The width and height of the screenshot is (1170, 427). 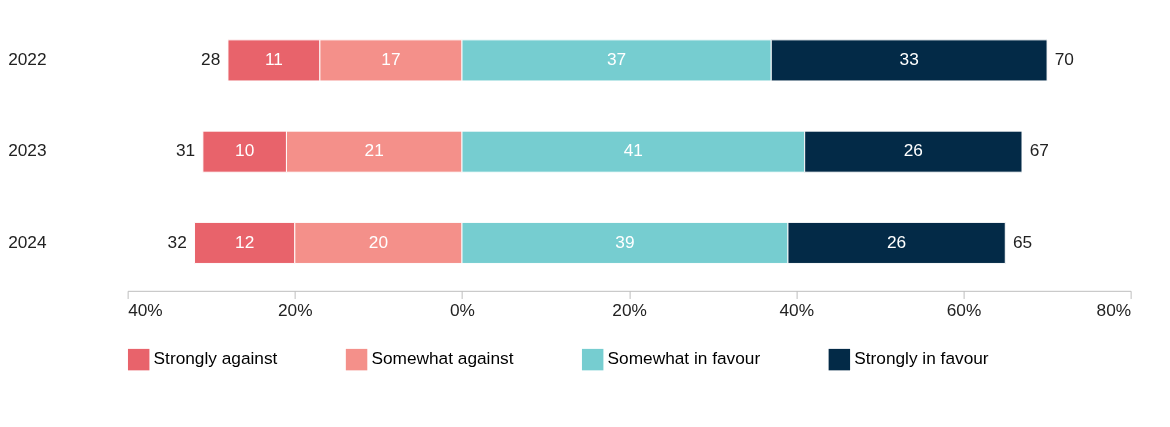 I want to click on legend-label: Strongly against, so click(x=215, y=358).